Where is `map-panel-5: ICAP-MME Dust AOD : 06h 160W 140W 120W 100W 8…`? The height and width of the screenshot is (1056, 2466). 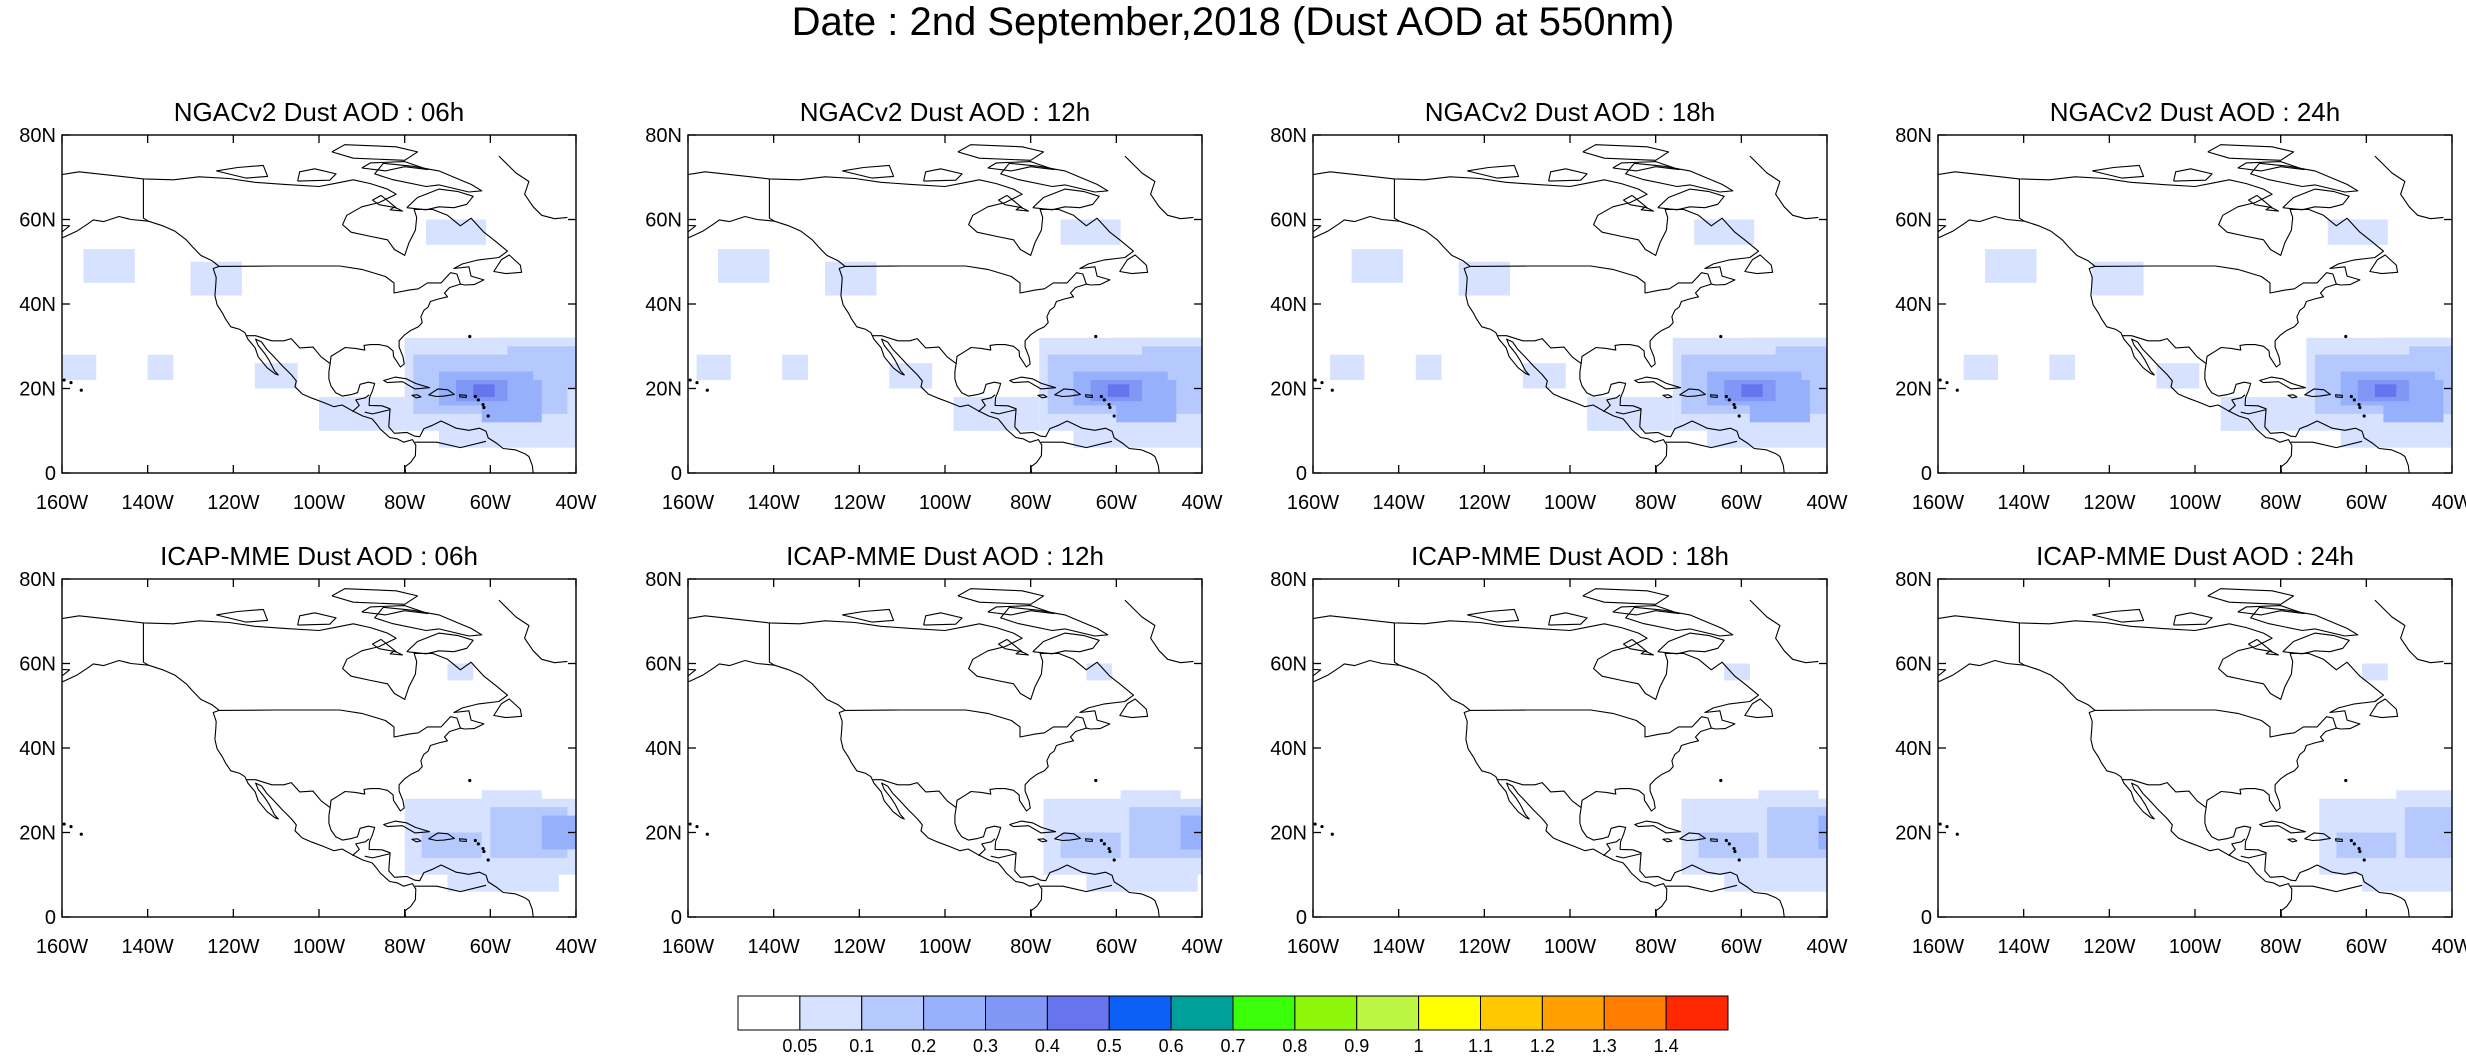 map-panel-5: ICAP-MME Dust AOD : 06h 160W 140W 120W 100W 8… is located at coordinates (307, 749).